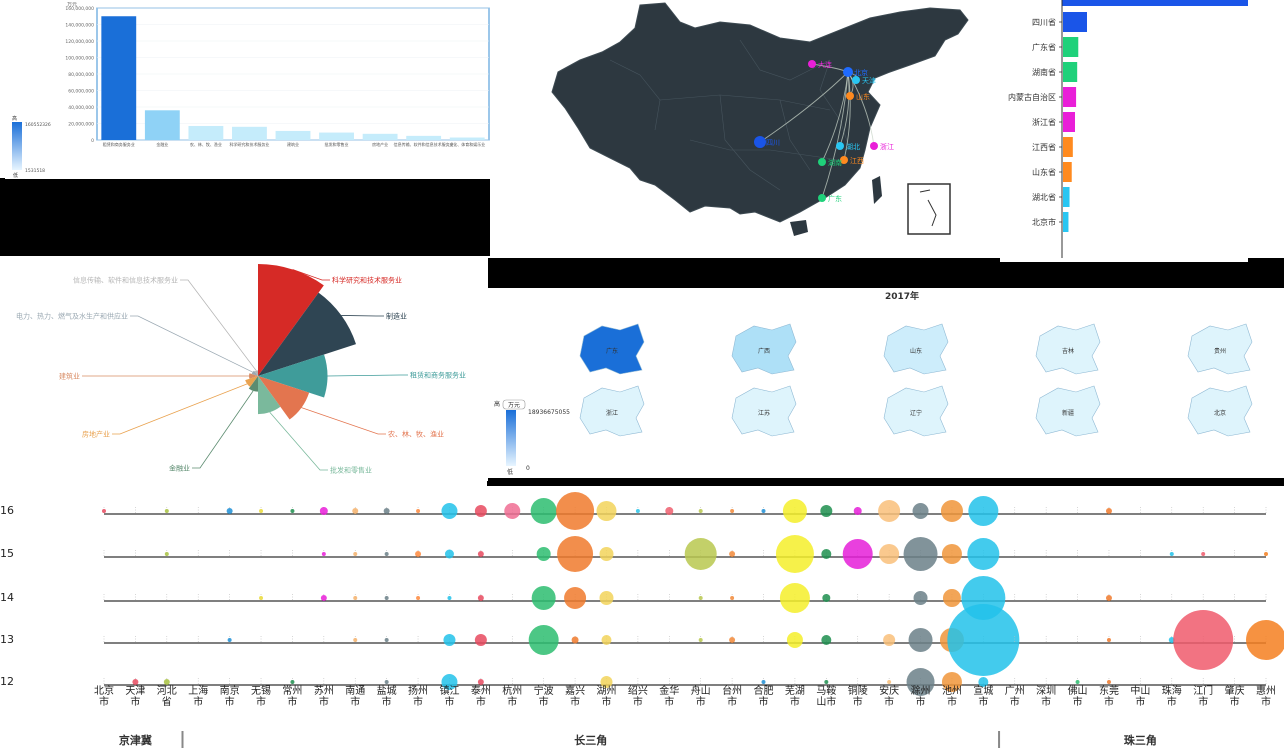 The height and width of the screenshot is (751, 1284). Describe the element at coordinates (1266, 690) in the screenshot. I see `bubble-city-label-line: 惠州` at that location.